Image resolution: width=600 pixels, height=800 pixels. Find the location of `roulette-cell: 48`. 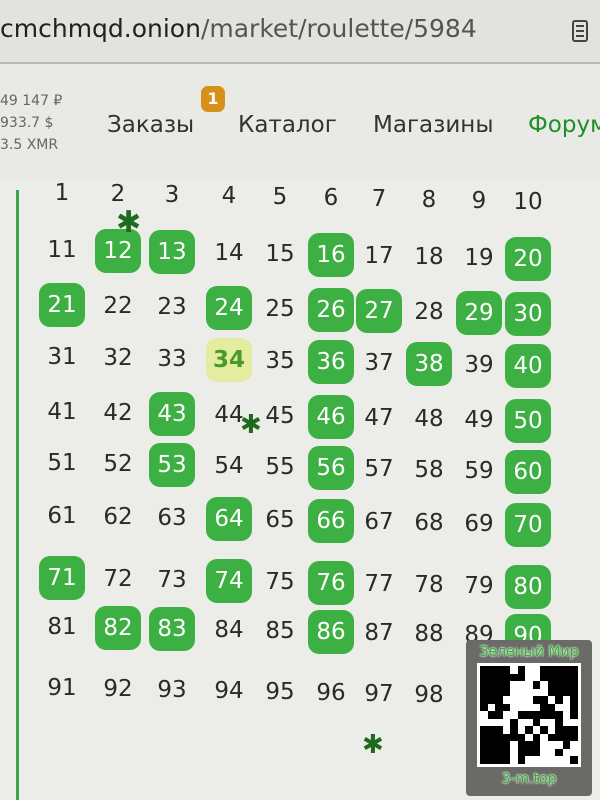

roulette-cell: 48 is located at coordinates (429, 419).